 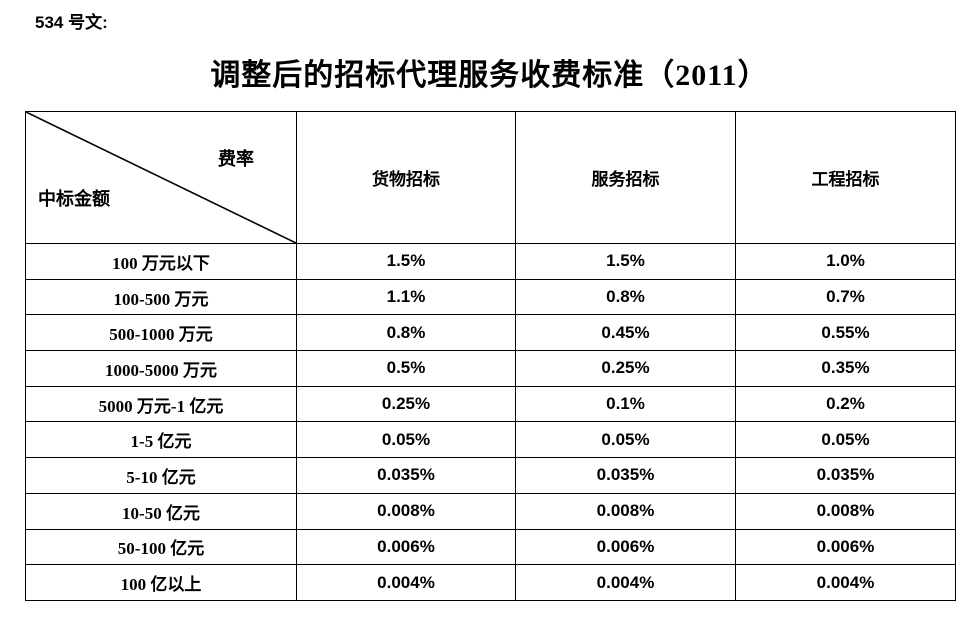 I want to click on table-row: 10-50 亿元 0.008% 0.008% 0.008%, so click(x=490, y=511).